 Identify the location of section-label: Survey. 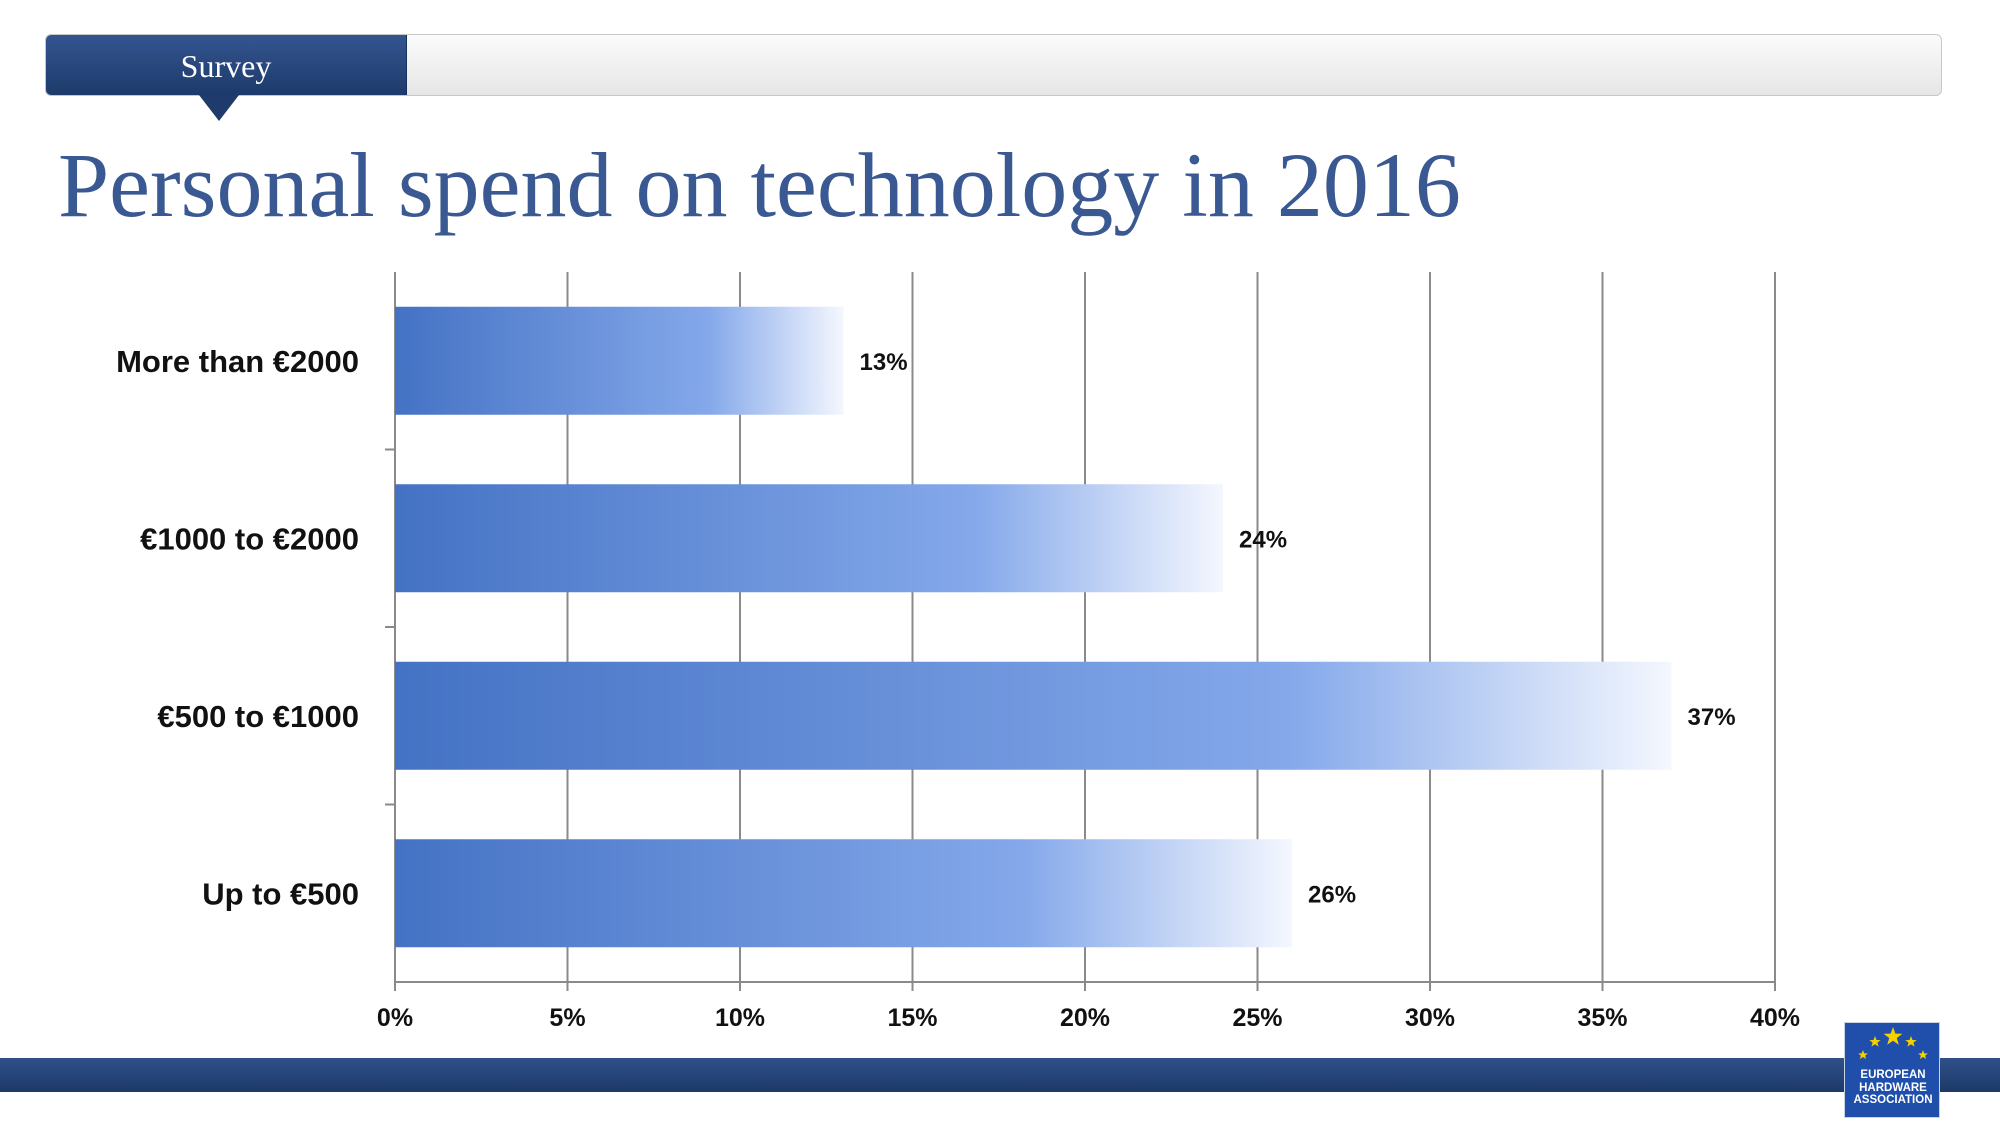
(226, 66).